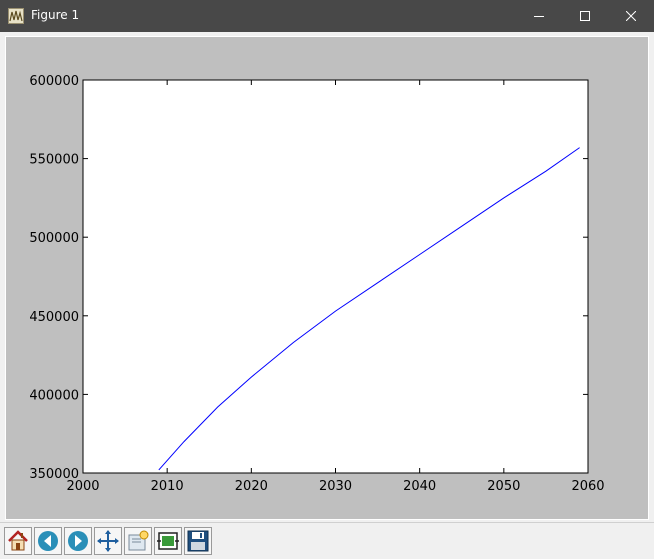  I want to click on forward-button, so click(78, 541).